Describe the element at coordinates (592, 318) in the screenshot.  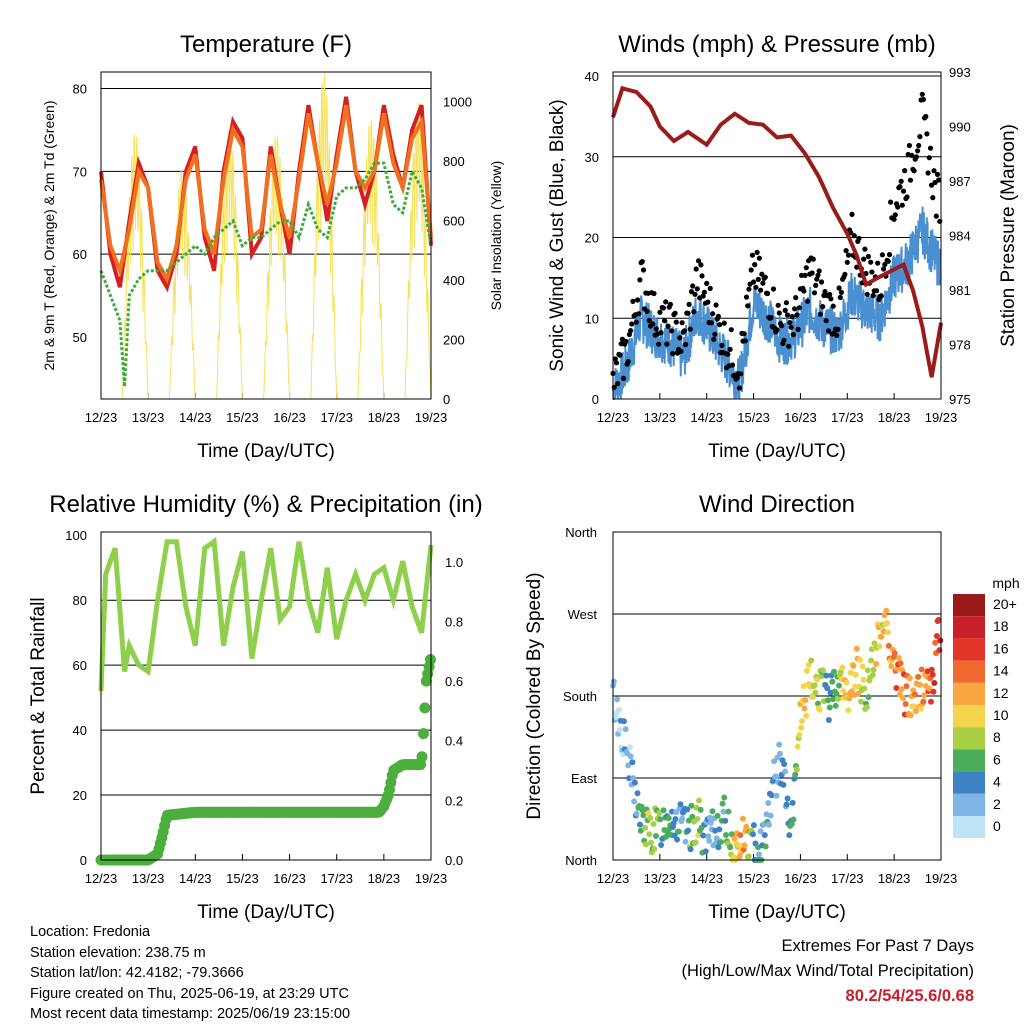
I see `wind-ytick-label: 10` at that location.